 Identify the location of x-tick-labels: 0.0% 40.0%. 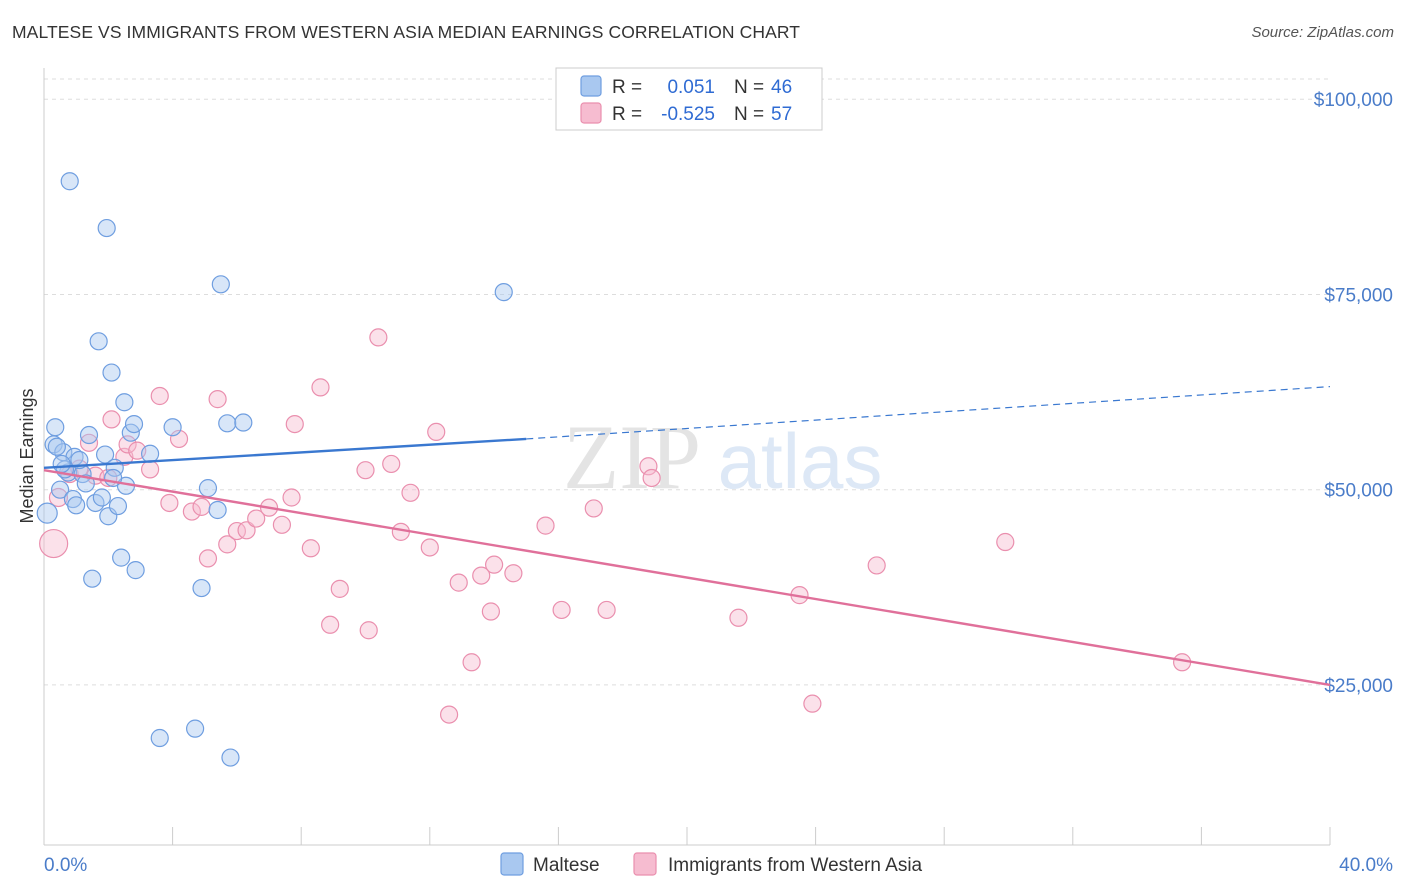
(718, 865).